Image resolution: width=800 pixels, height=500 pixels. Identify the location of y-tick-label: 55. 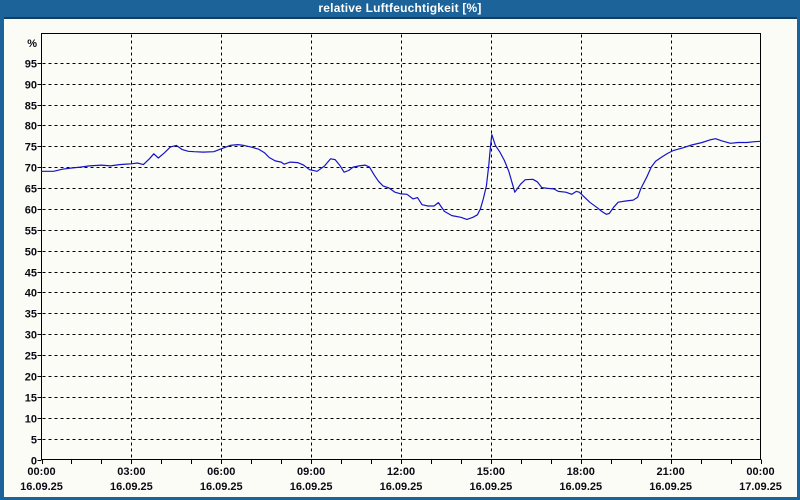
(31, 232).